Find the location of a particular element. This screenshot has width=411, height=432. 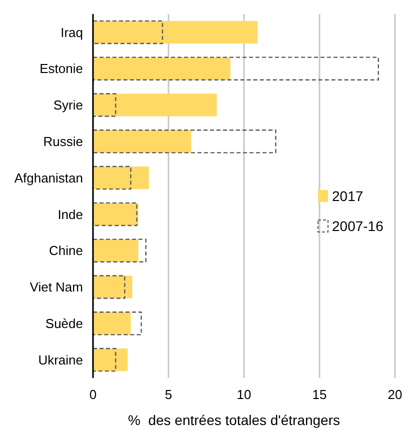

y-tick-label: Syrie is located at coordinates (68, 105).